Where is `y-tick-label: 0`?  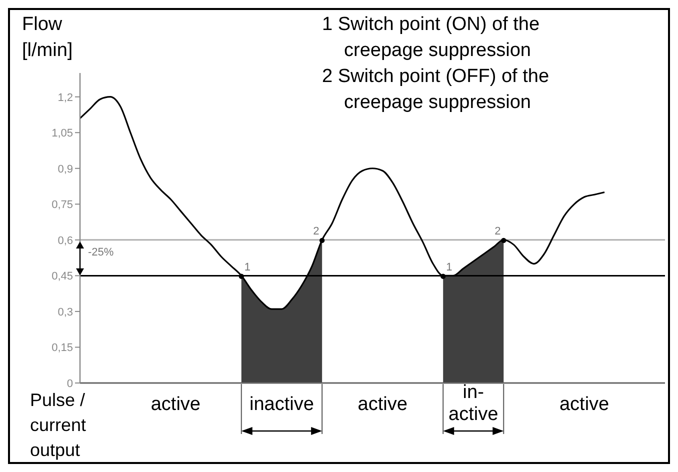
y-tick-label: 0 is located at coordinates (69, 384).